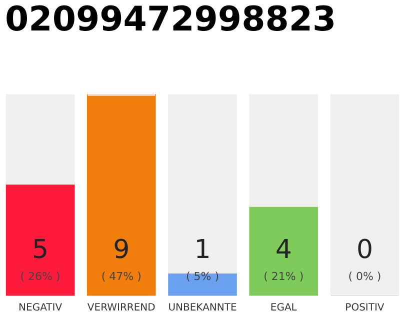 The height and width of the screenshot is (320, 410). What do you see at coordinates (284, 276) in the screenshot?
I see `annotation: ( 21% )` at bounding box center [284, 276].